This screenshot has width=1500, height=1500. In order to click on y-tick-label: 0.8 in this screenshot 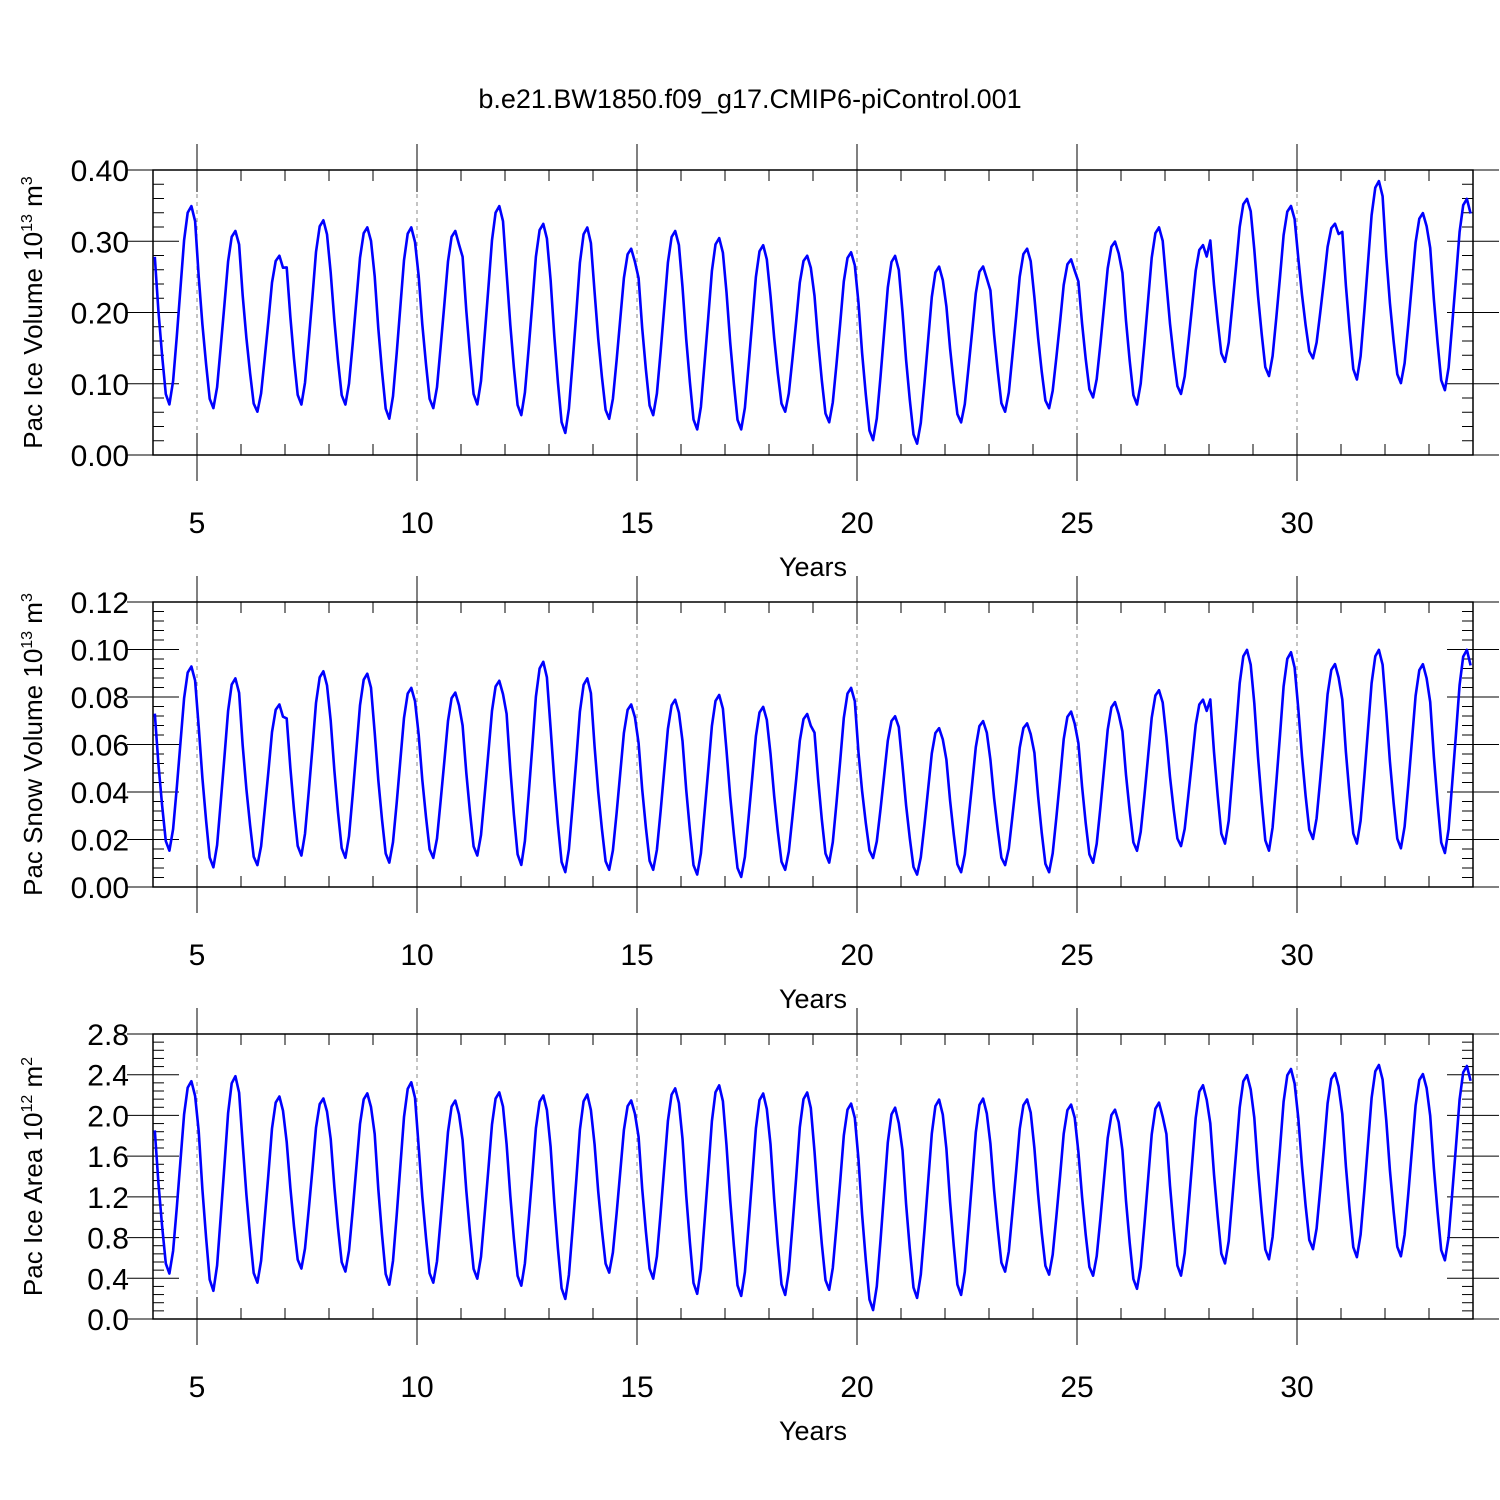, I will do `click(108, 1239)`.